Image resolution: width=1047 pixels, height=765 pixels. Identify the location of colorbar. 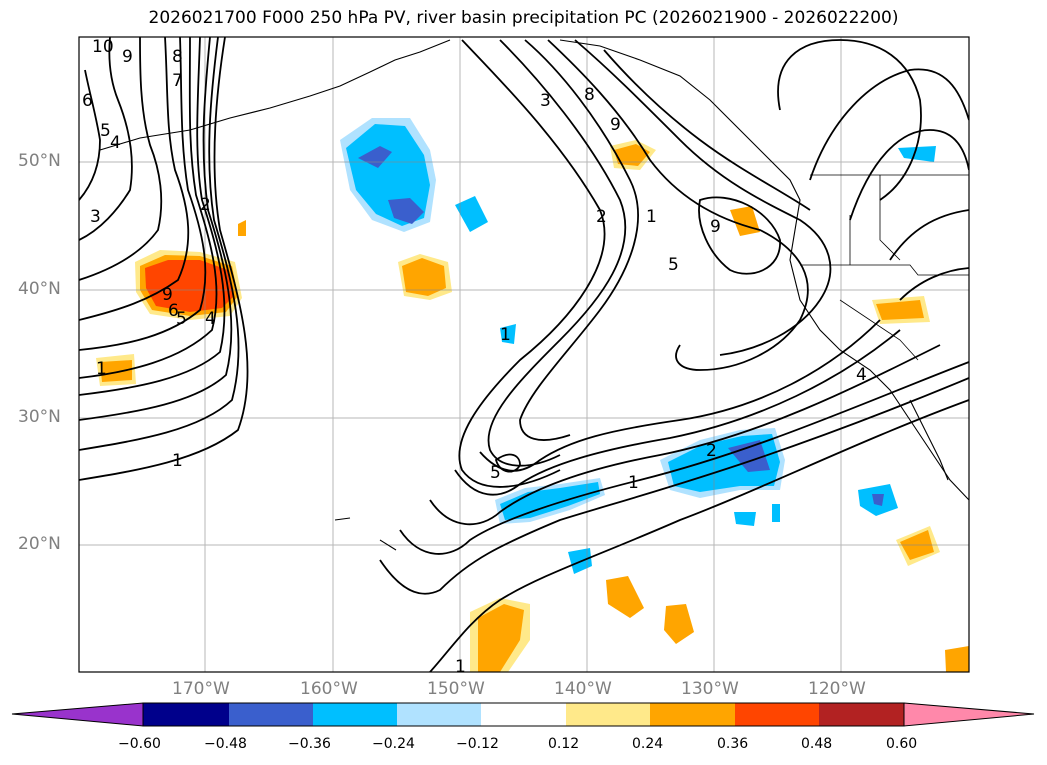
(523, 714).